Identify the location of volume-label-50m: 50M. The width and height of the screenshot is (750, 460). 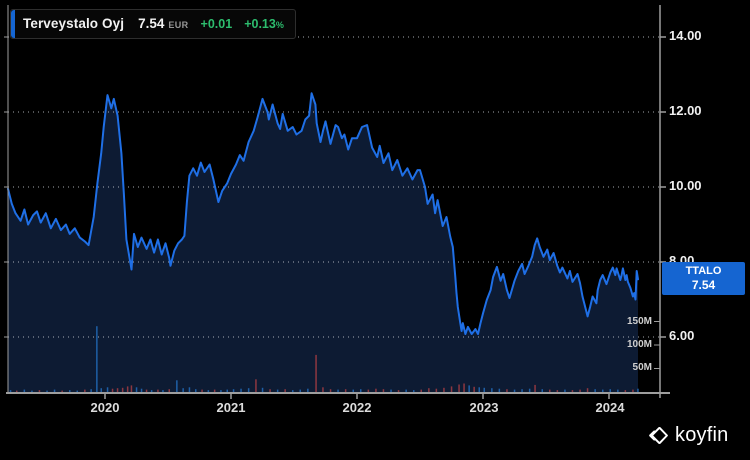
(642, 367).